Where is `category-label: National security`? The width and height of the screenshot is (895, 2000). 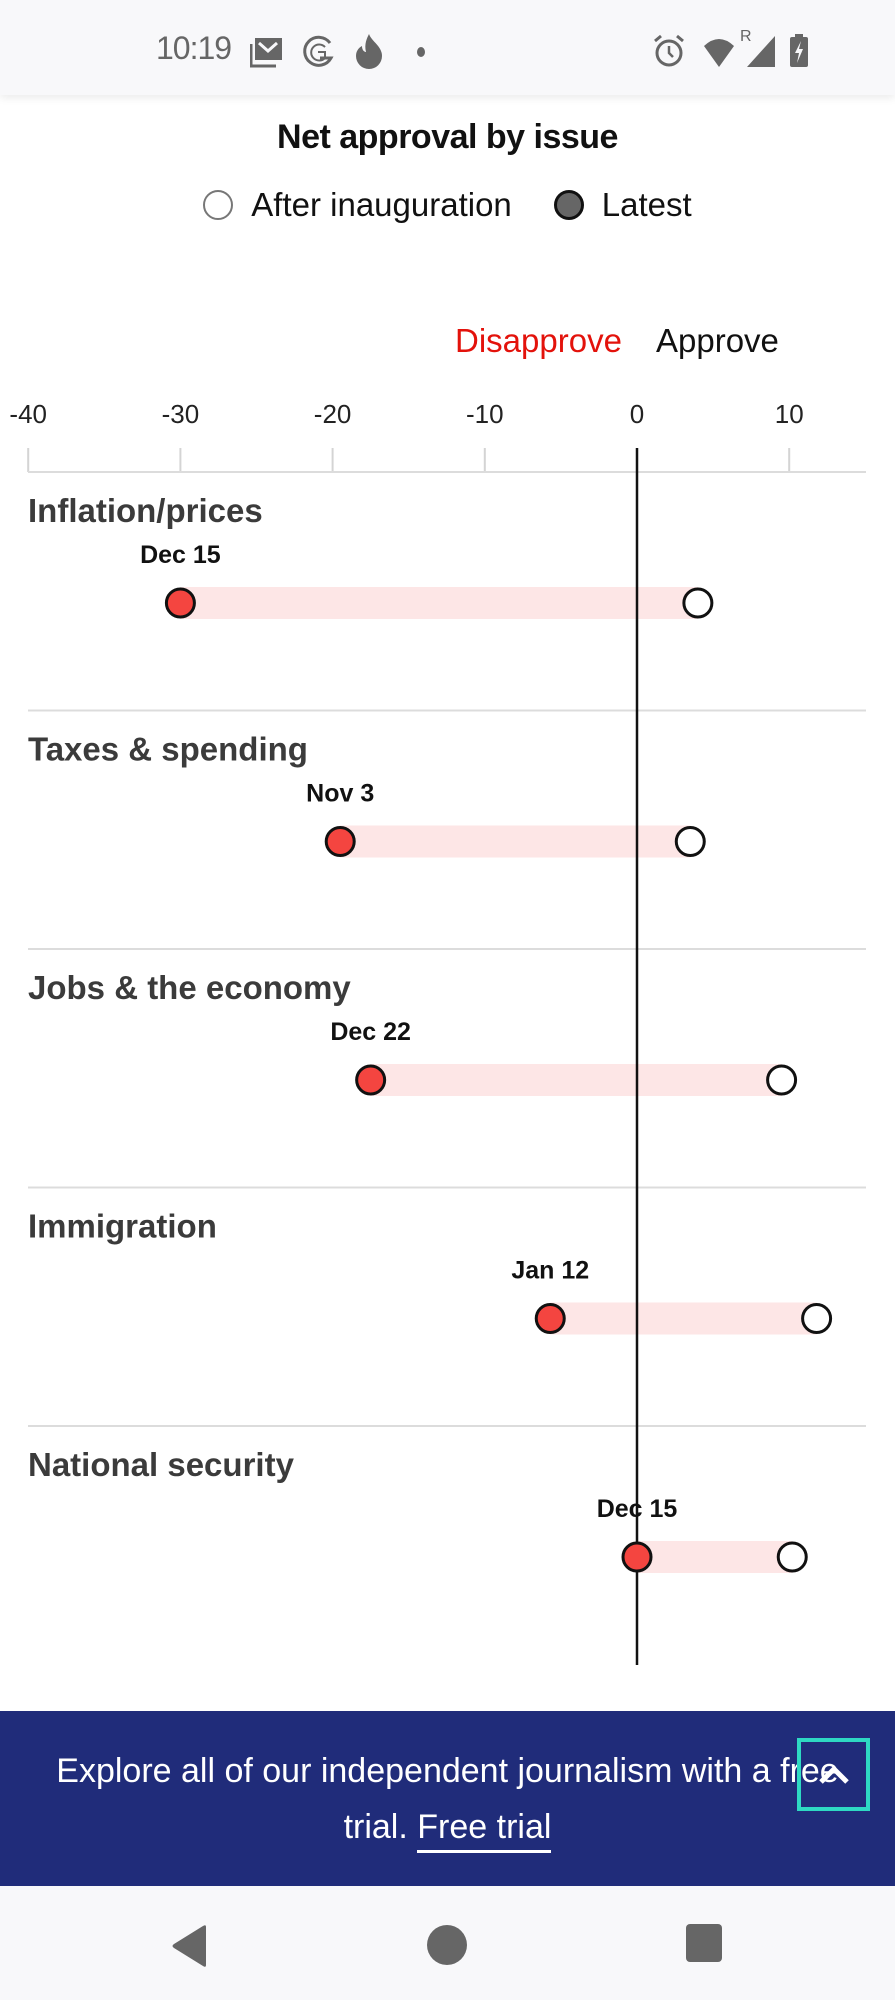 category-label: National security is located at coordinates (161, 1464).